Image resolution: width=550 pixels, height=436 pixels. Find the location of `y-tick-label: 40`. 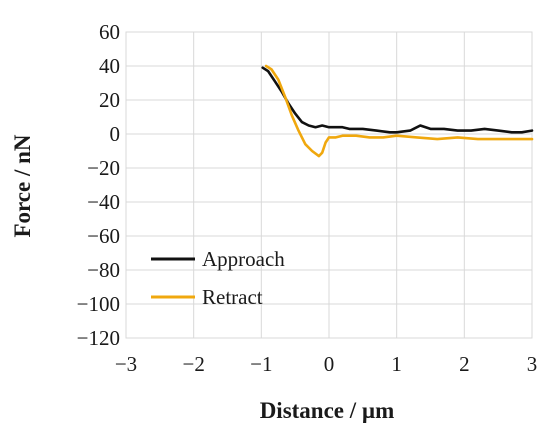

y-tick-label: 40 is located at coordinates (109, 66).